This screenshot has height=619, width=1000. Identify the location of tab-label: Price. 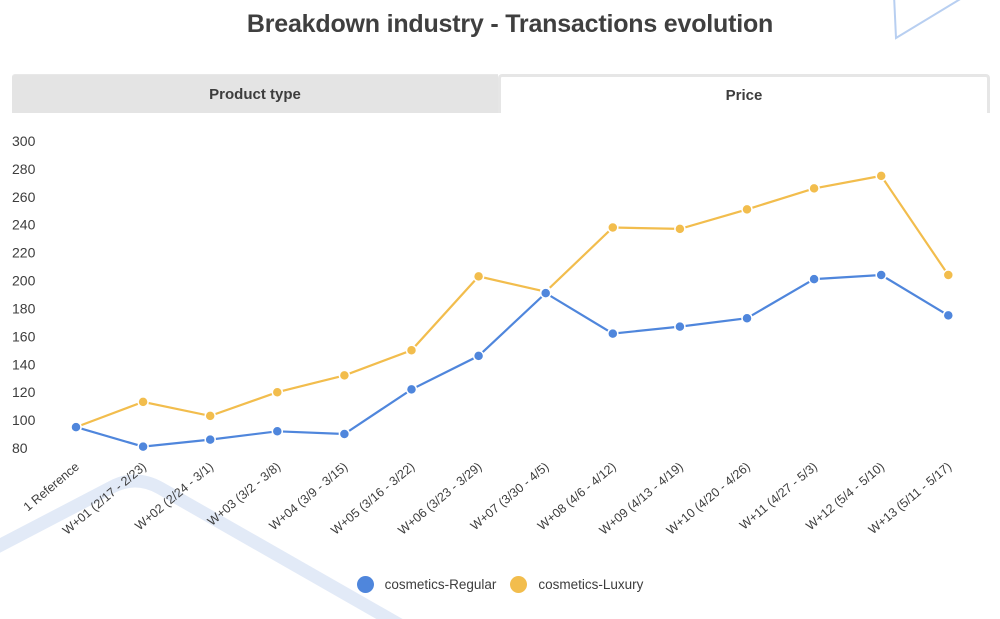
(744, 95).